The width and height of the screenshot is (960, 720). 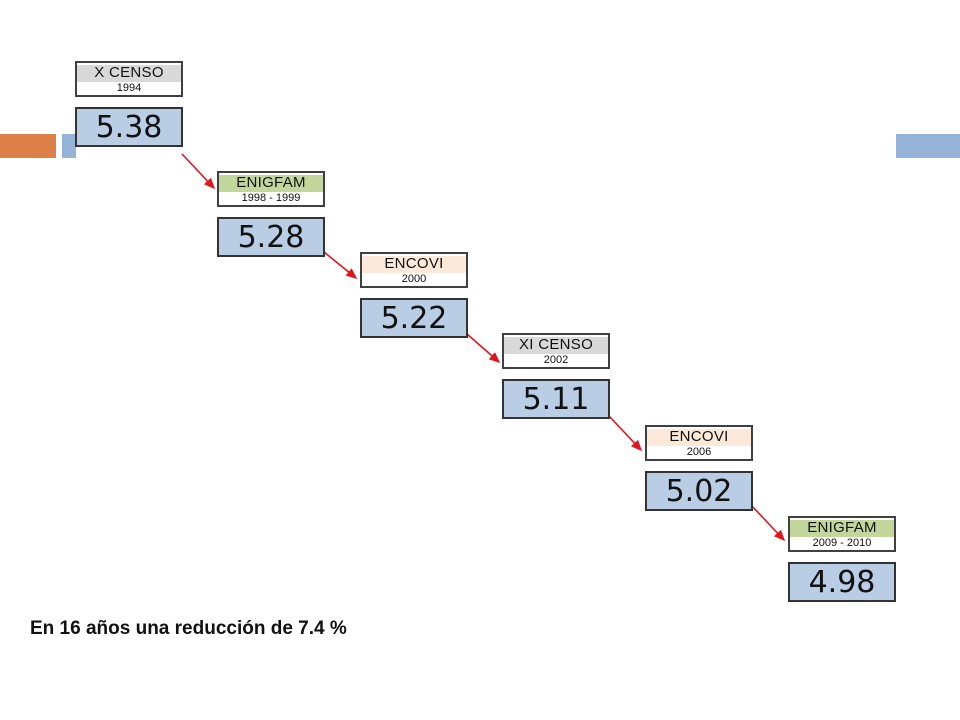 I want to click on step-encovi-2000: ENCOVI 2000 5.22, so click(x=414, y=295).